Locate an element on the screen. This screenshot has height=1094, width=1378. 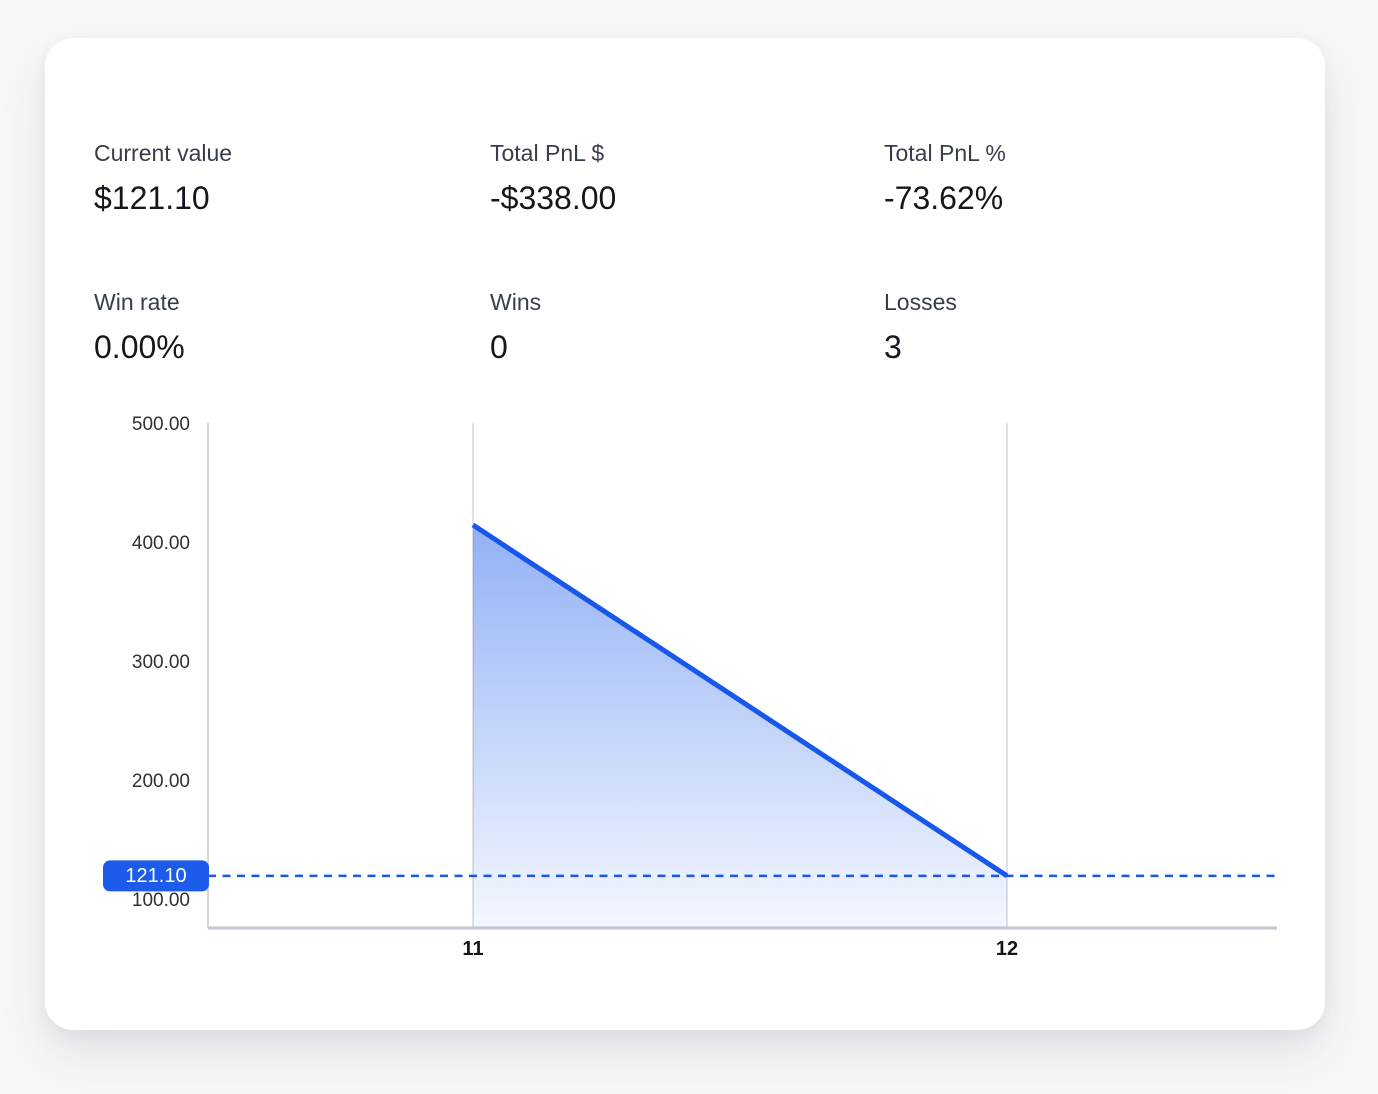
y-tick-label: 200.00 is located at coordinates (161, 781).